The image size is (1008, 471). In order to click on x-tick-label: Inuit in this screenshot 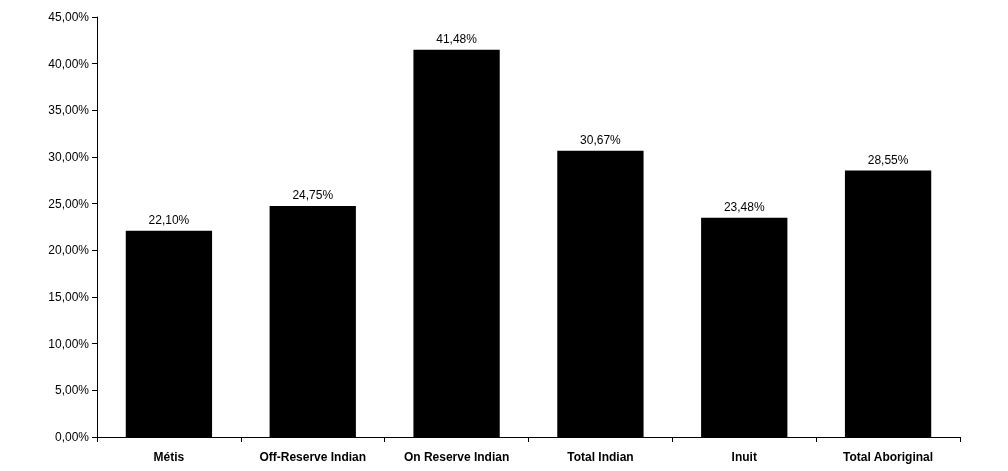, I will do `click(744, 457)`.